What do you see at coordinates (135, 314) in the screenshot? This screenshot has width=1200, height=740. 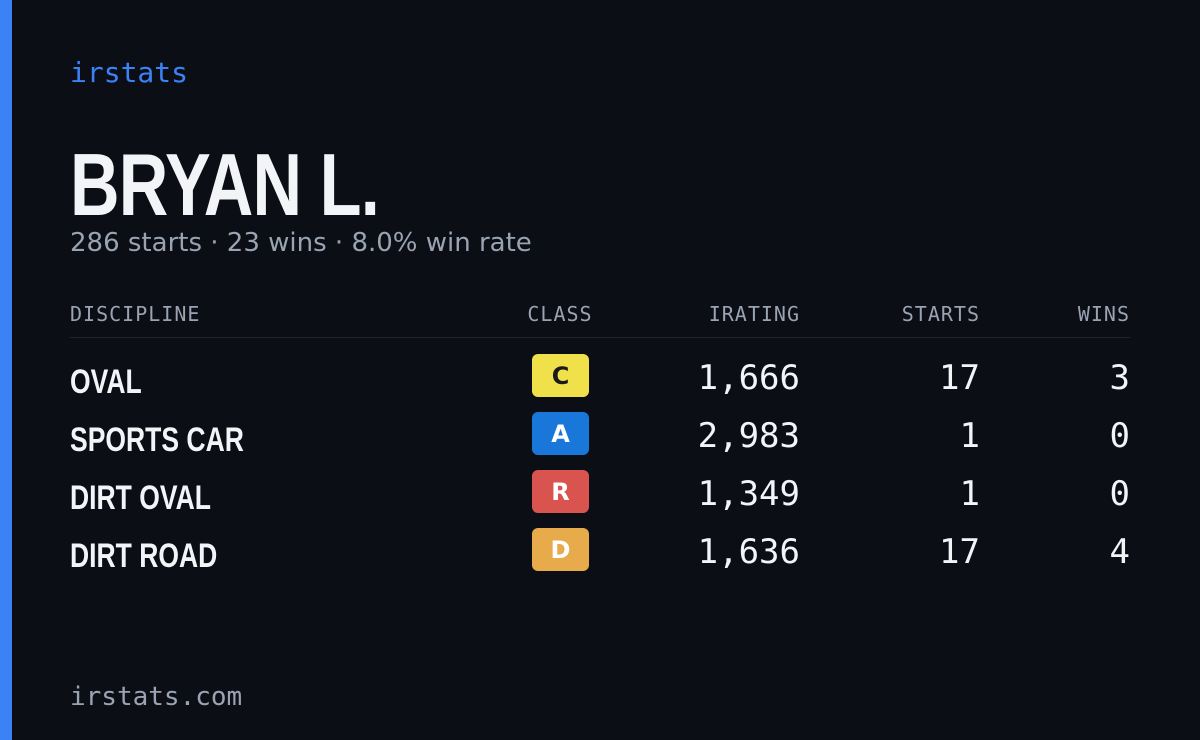 I see `column-header: DISCIPLINE` at bounding box center [135, 314].